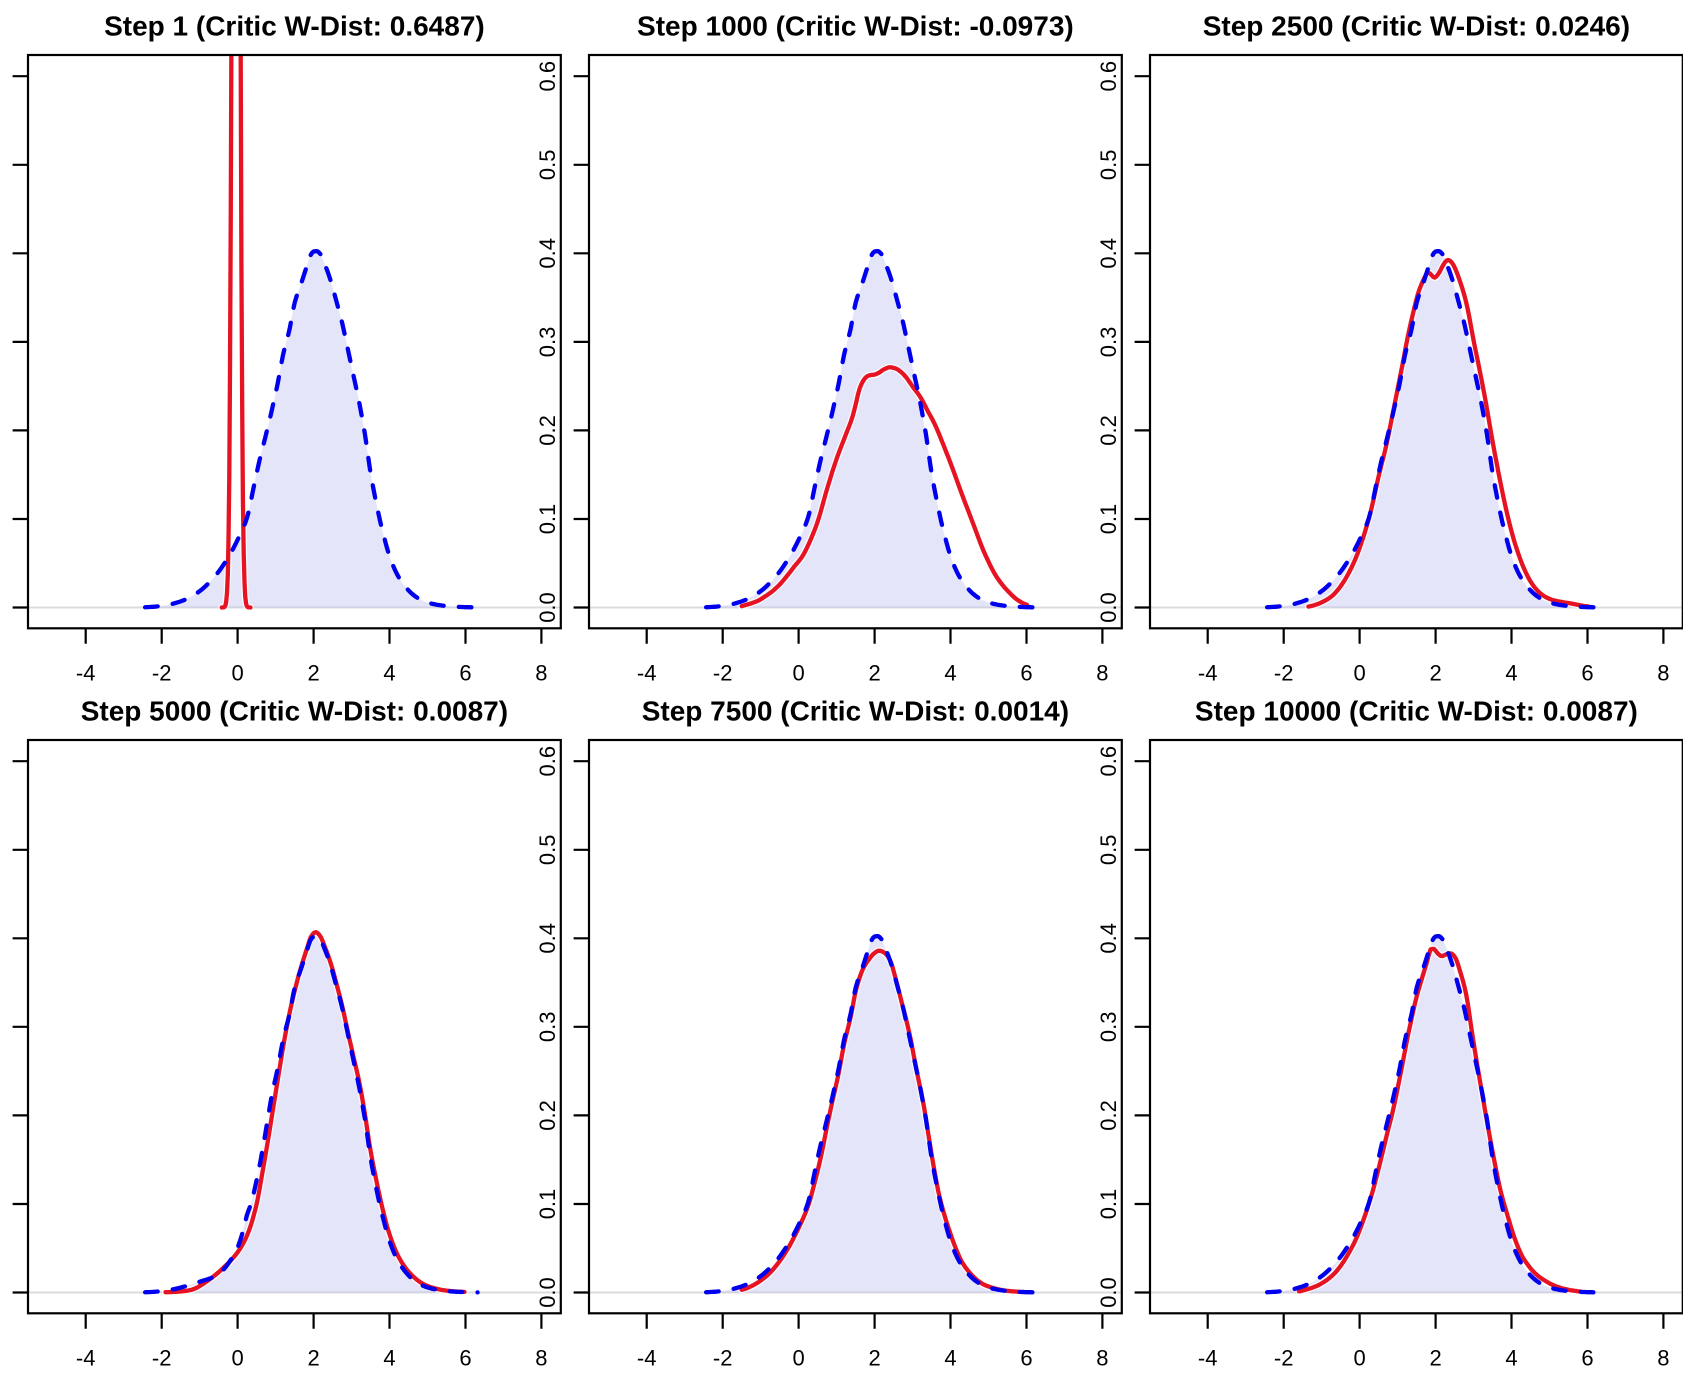  What do you see at coordinates (1416, 26) in the screenshot?
I see `svg-text:Step 2500 (Critic W-Dist: 0.02: Step 2500 (Critic W-Dist: 0.0246)` at bounding box center [1416, 26].